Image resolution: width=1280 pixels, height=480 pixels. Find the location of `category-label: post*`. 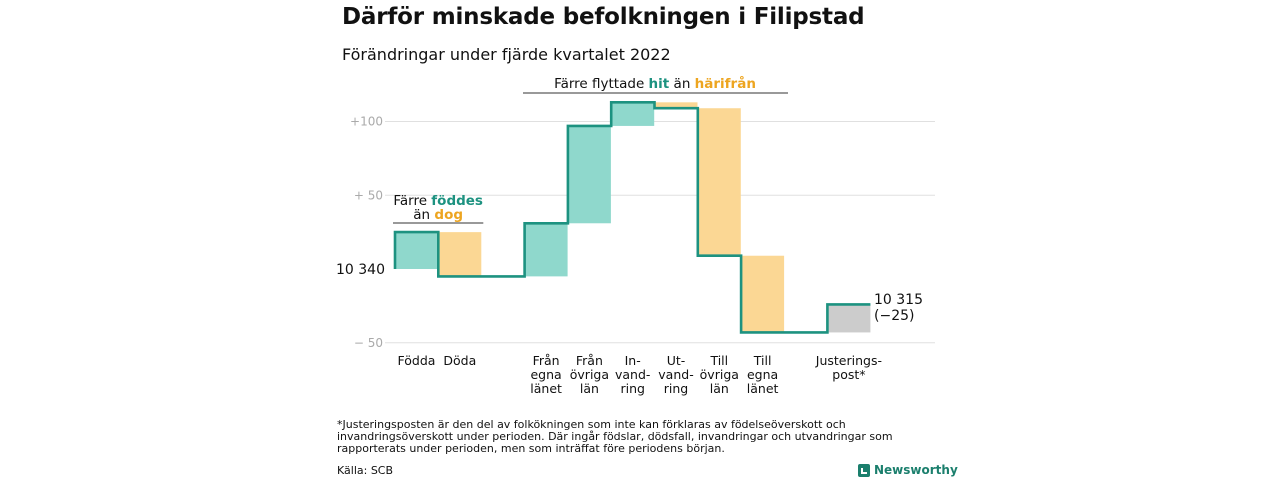

category-label: post* is located at coordinates (848, 374).